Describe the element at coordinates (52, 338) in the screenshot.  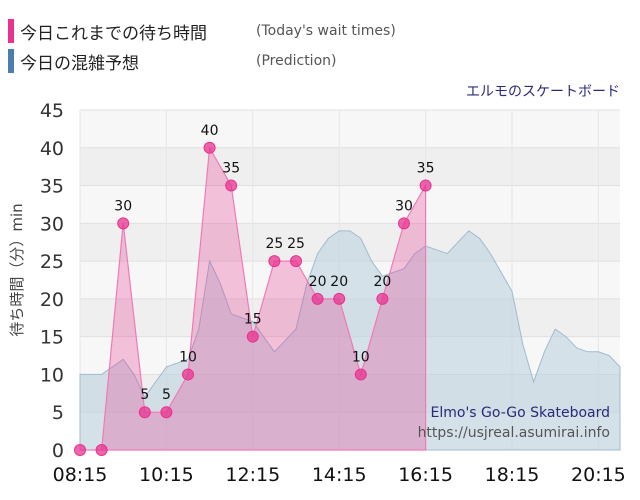
I see `y-tick-15: 15` at that location.